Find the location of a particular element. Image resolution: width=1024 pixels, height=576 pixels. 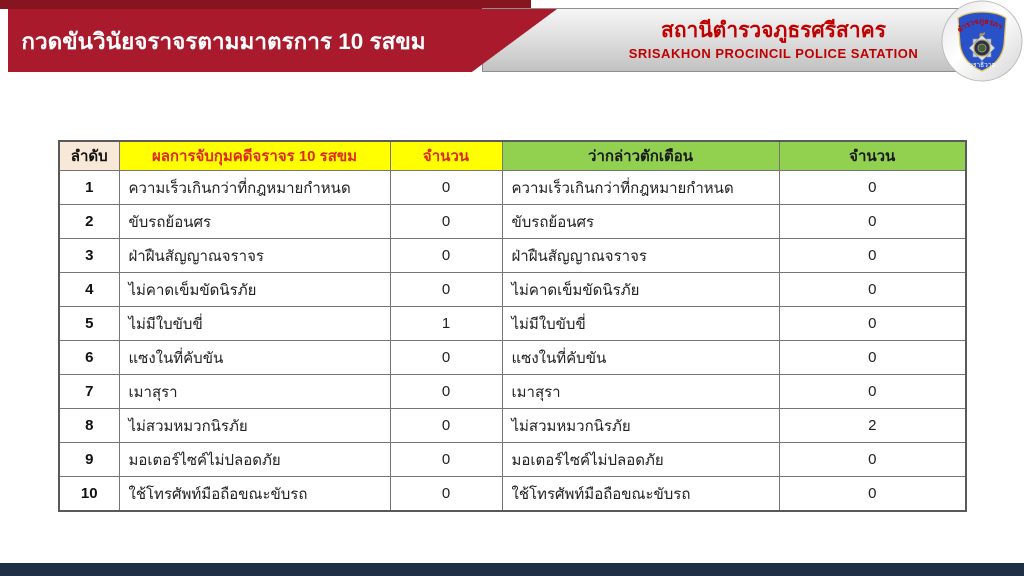

police-badge-svg: ตำรวจภูธรภาค ๙ นราธิวาส is located at coordinates (980, 41).